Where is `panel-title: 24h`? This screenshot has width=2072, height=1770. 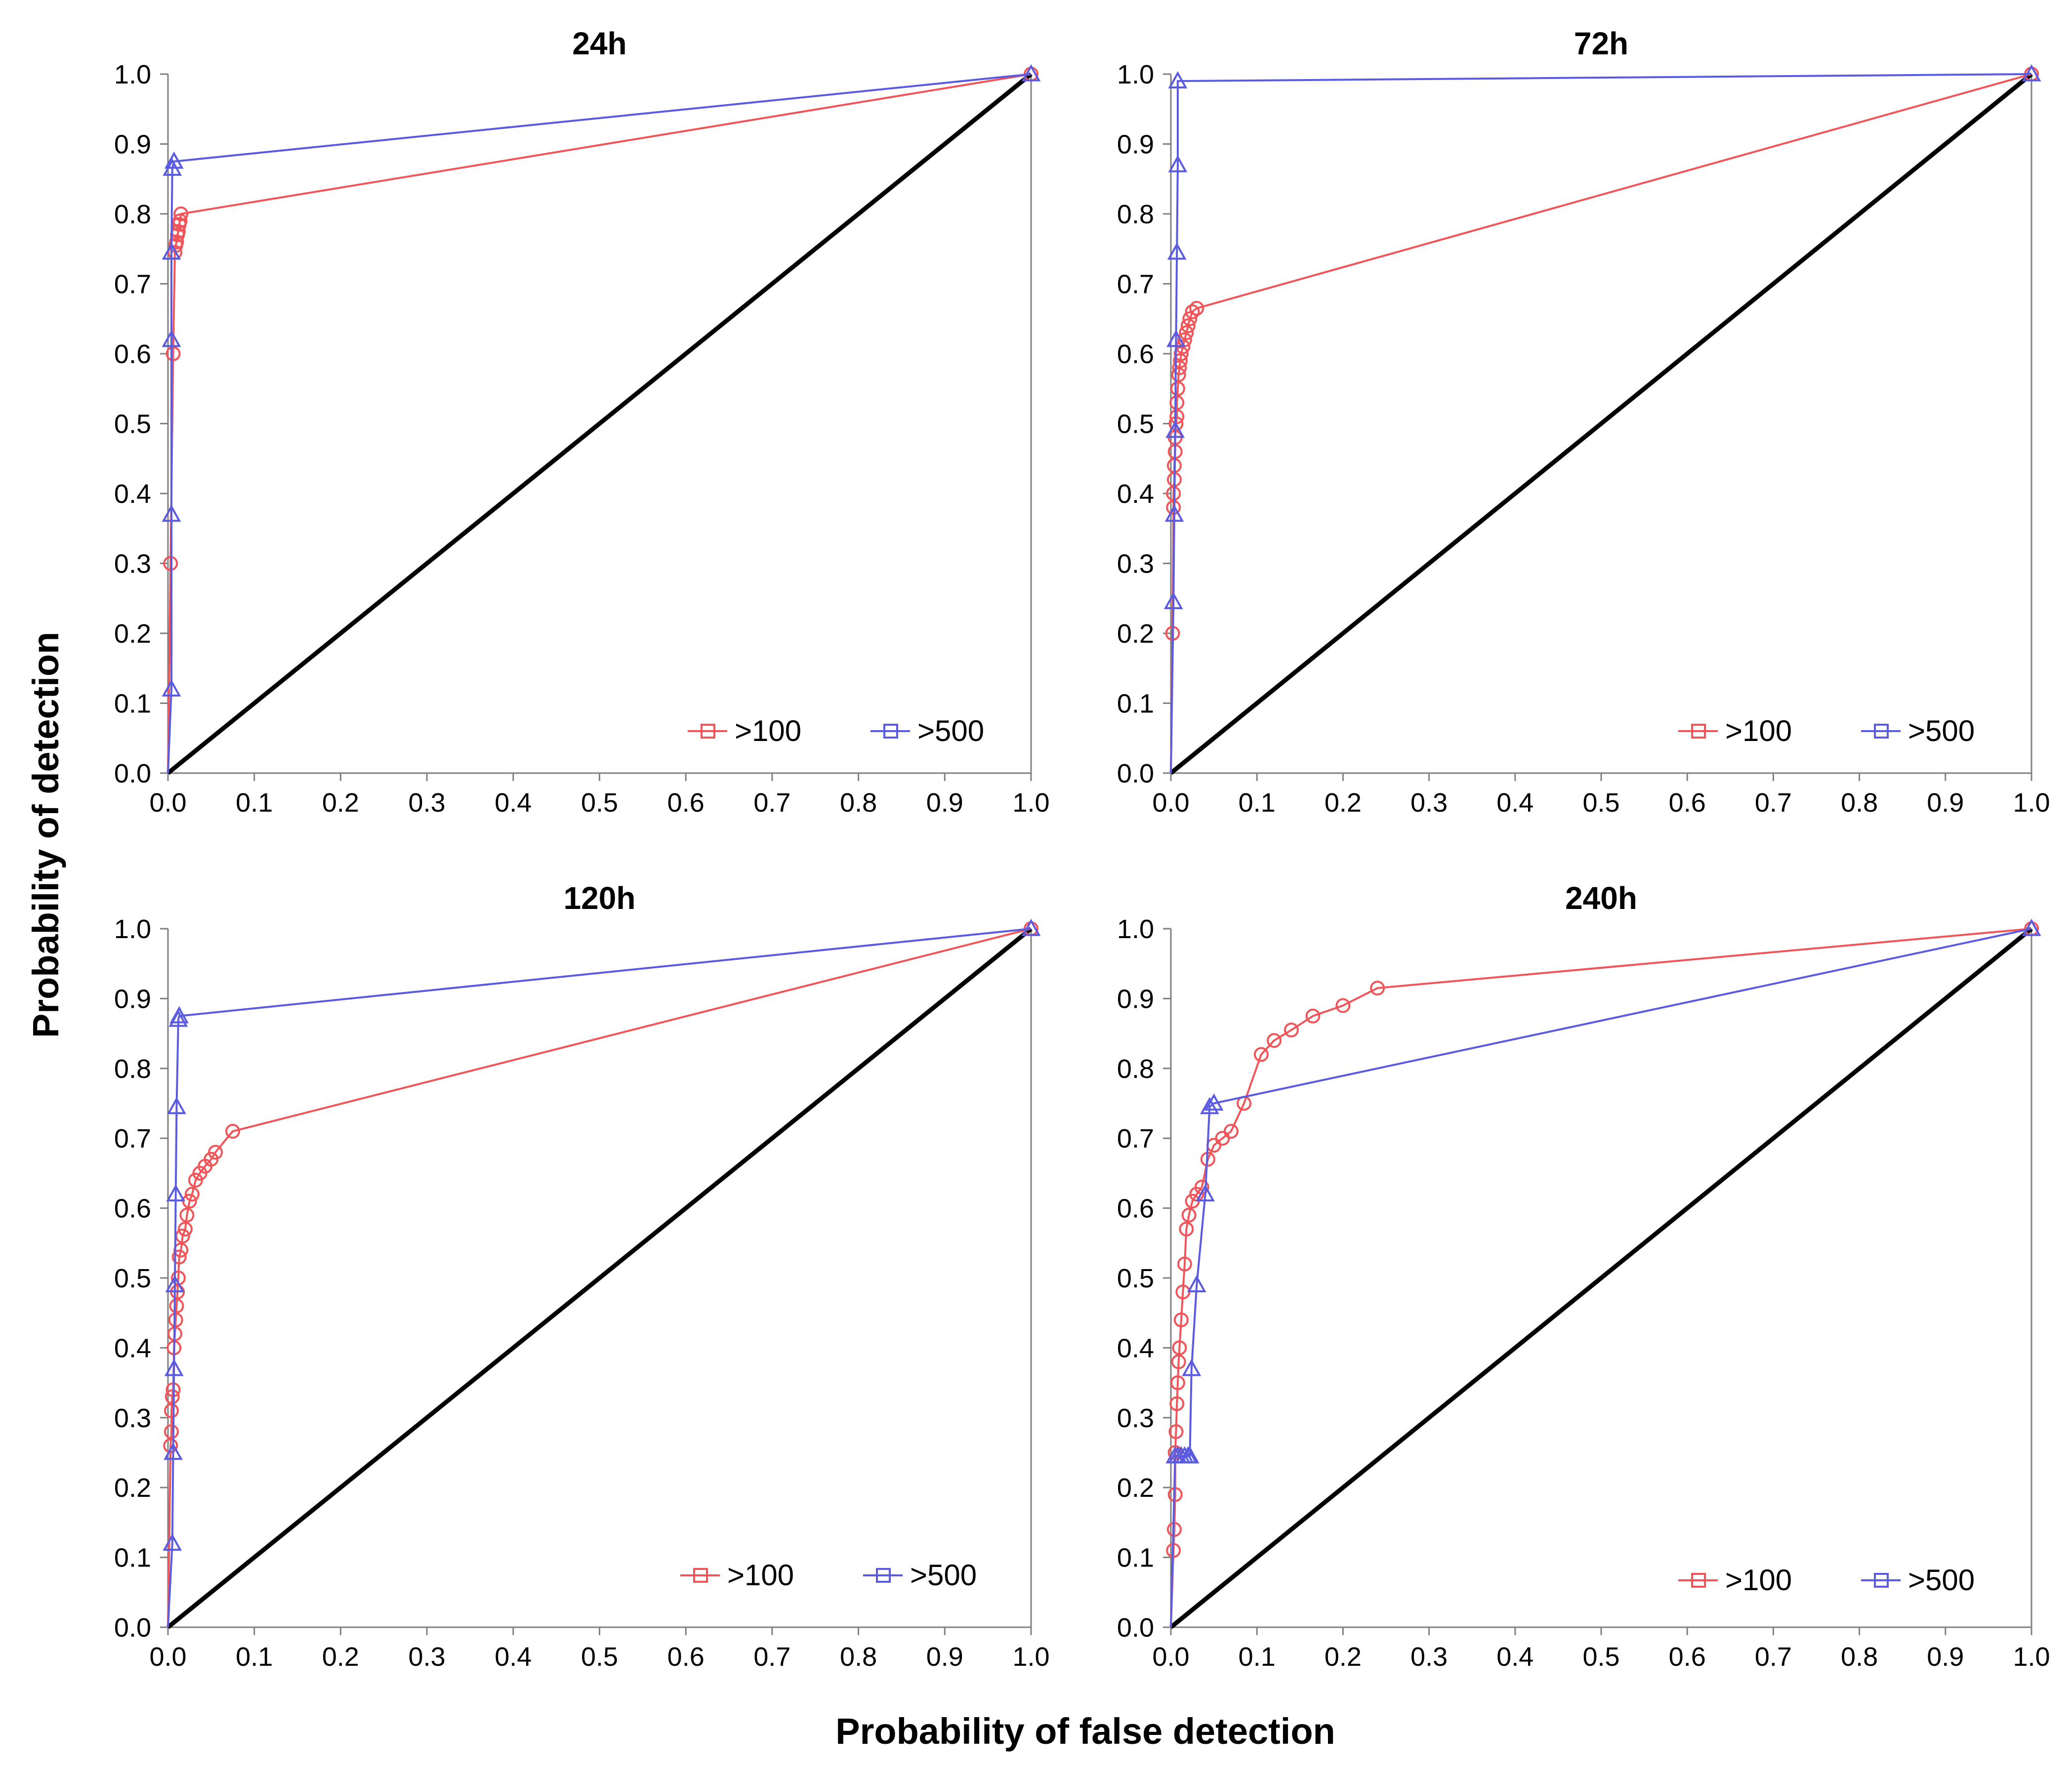
panel-title: 24h is located at coordinates (599, 43).